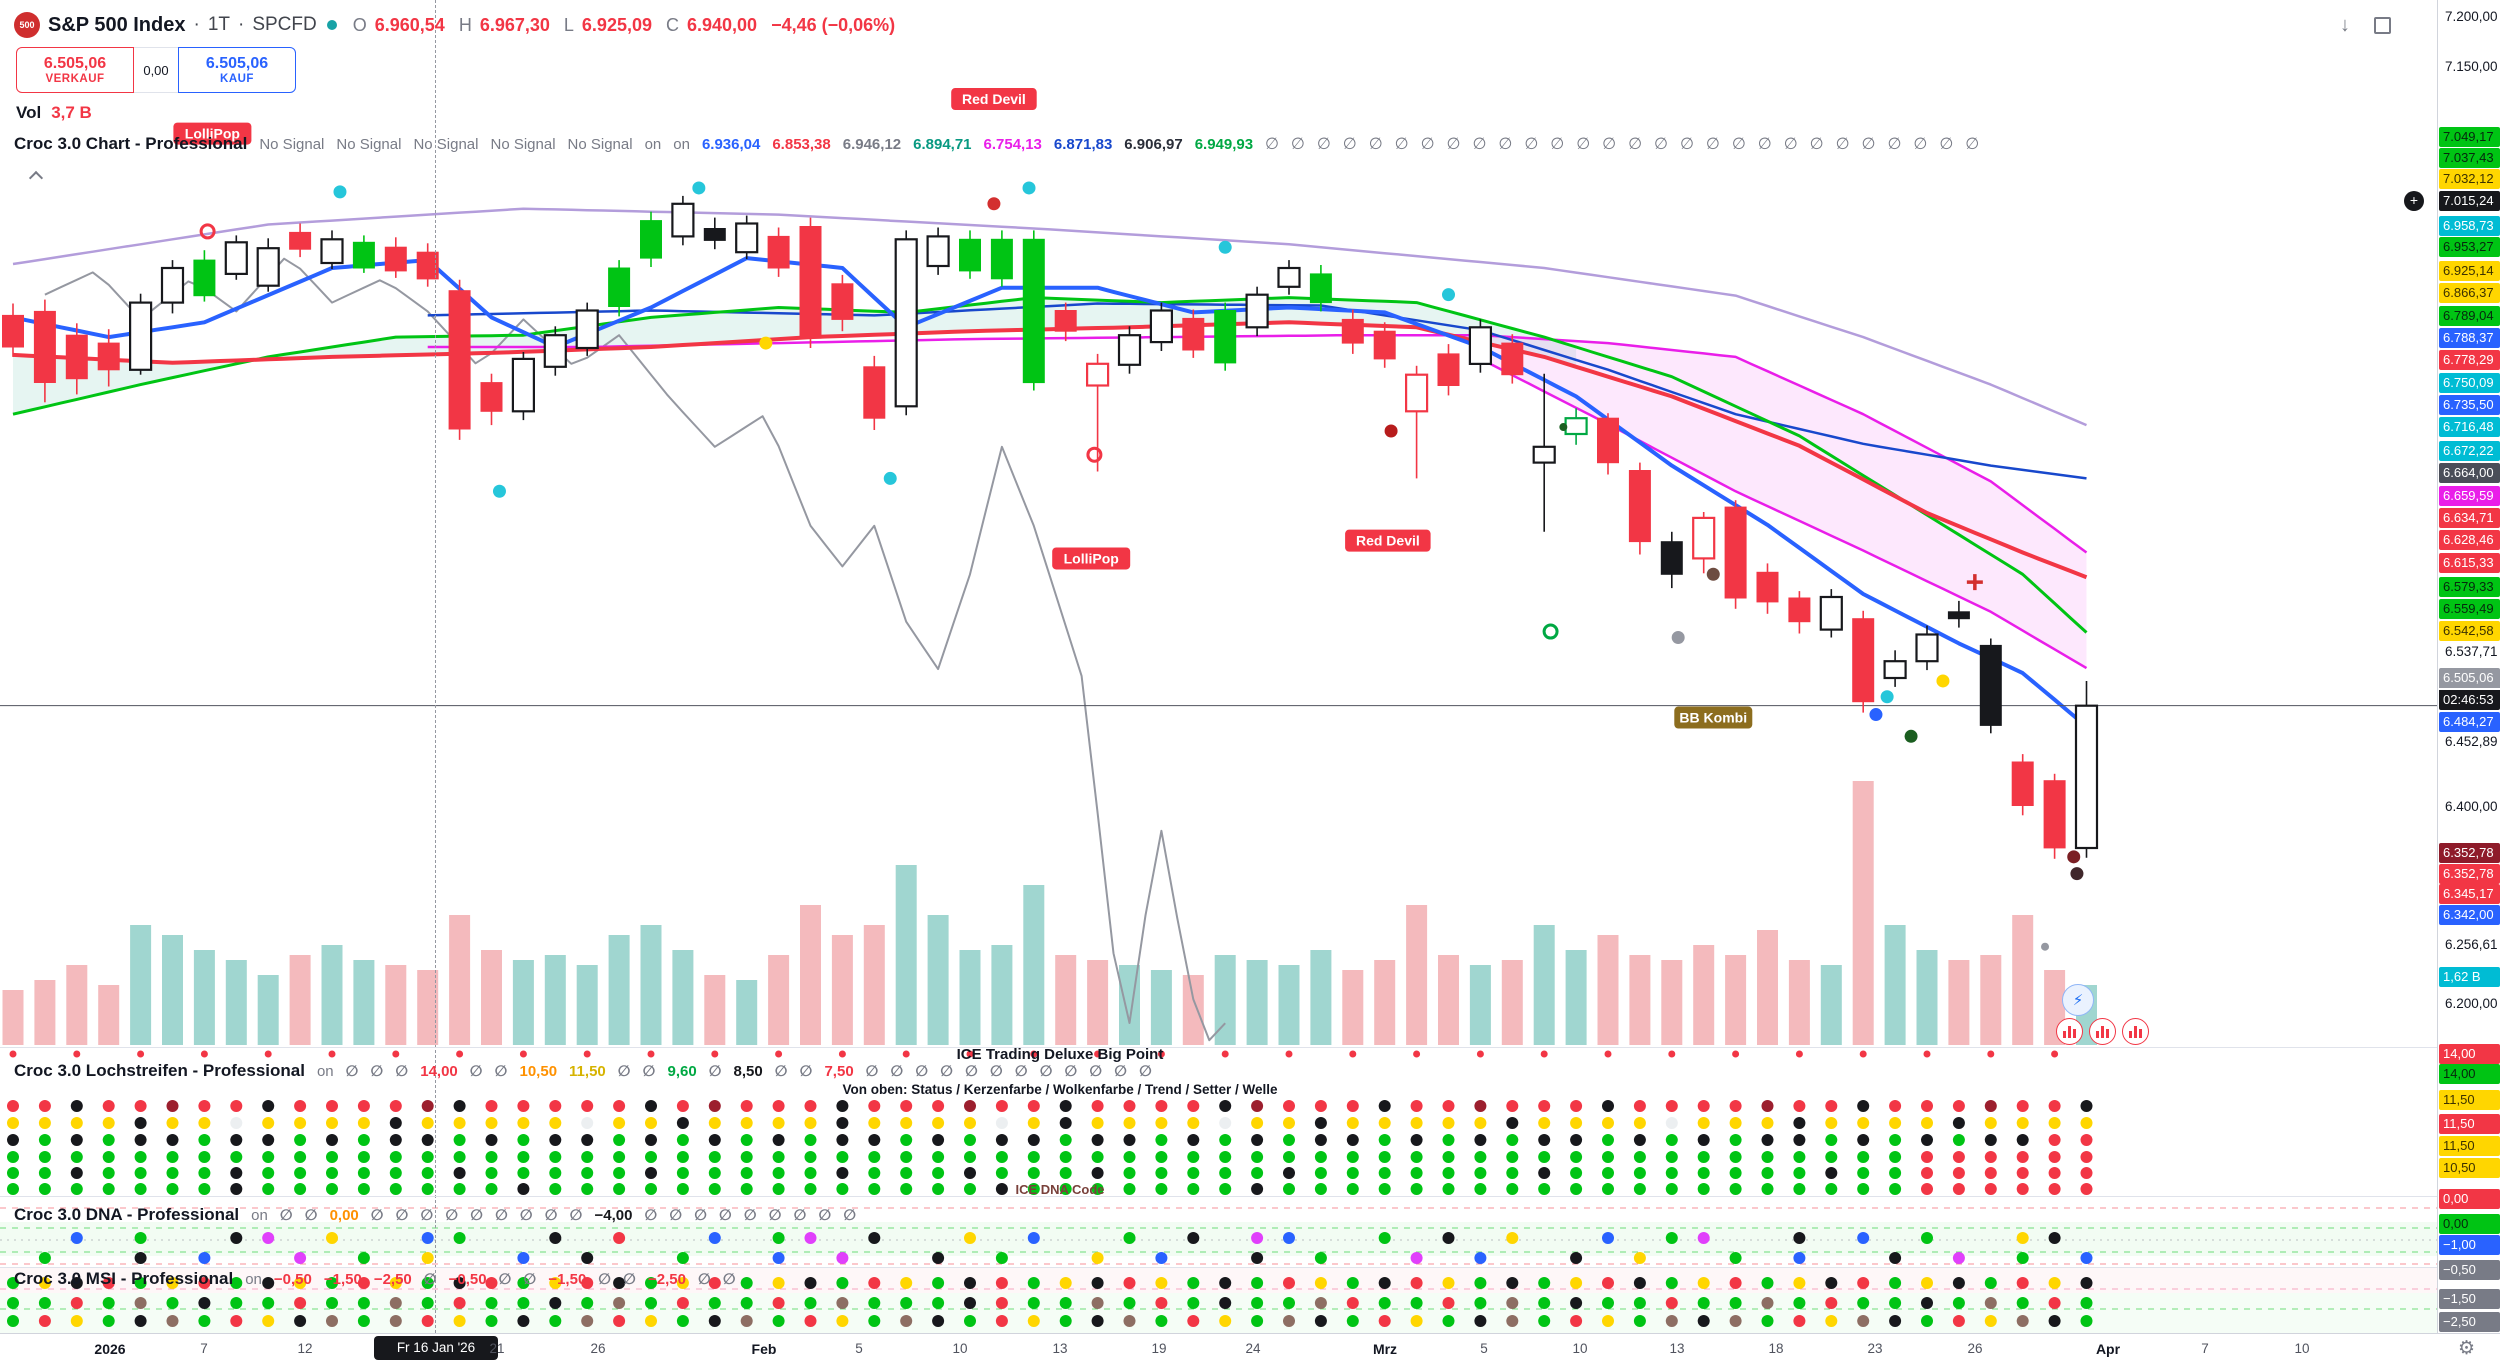 The height and width of the screenshot is (1363, 2500). I want to click on msi-panel, so click(1218, 1300).